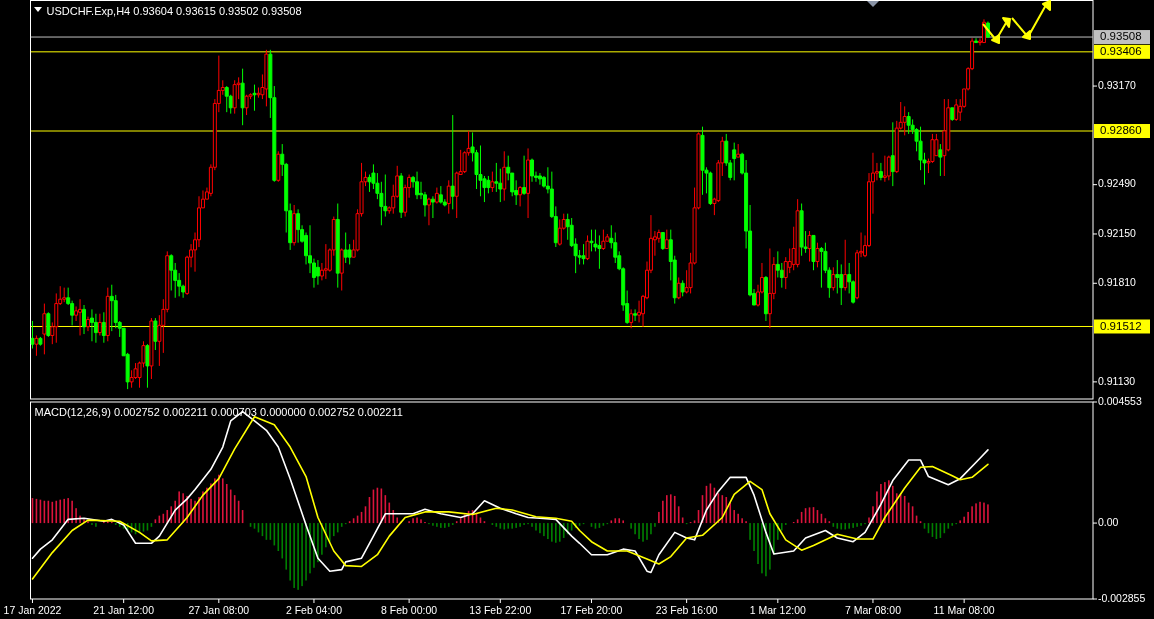 Image resolution: width=1154 pixels, height=619 pixels. What do you see at coordinates (174, 10) in the screenshot?
I see `chart-title: USDCHF.Exp,H4 0.93604 0.93615 0.93502 0.93508` at bounding box center [174, 10].